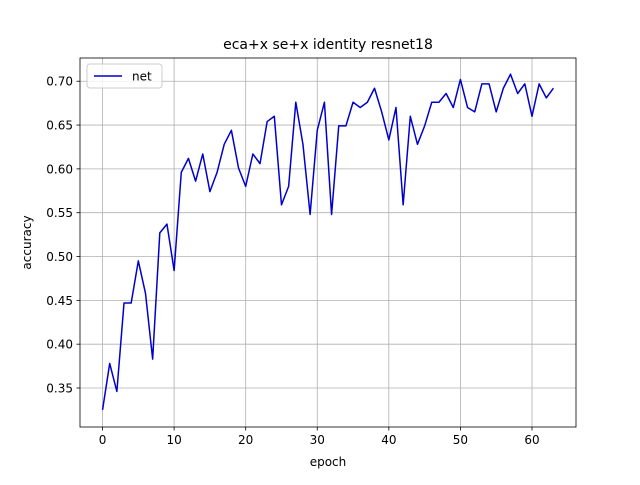 The height and width of the screenshot is (485, 640). Describe the element at coordinates (27, 242) in the screenshot. I see `y-axis-label: accuracy` at that location.